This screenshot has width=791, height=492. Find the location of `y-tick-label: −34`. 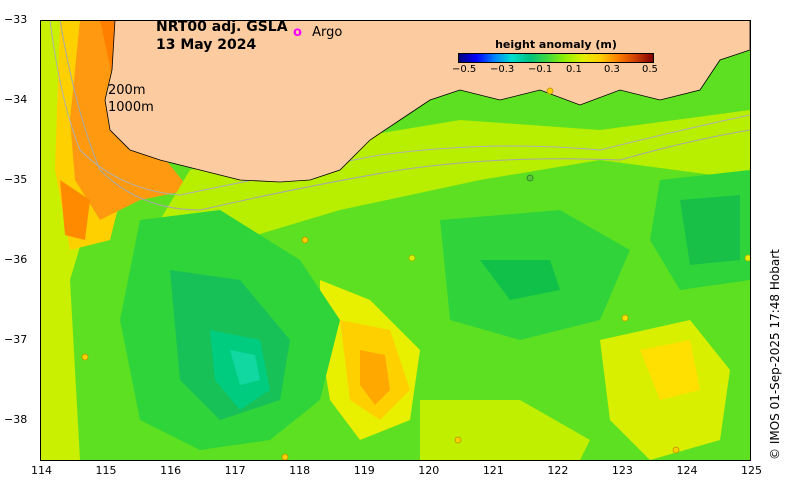

y-tick-label: −34 is located at coordinates (16, 99).